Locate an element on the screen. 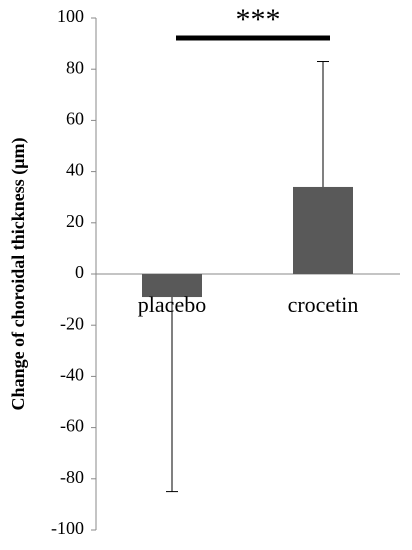 The image size is (412, 550). y-tick-label: -60 is located at coordinates (72, 426).